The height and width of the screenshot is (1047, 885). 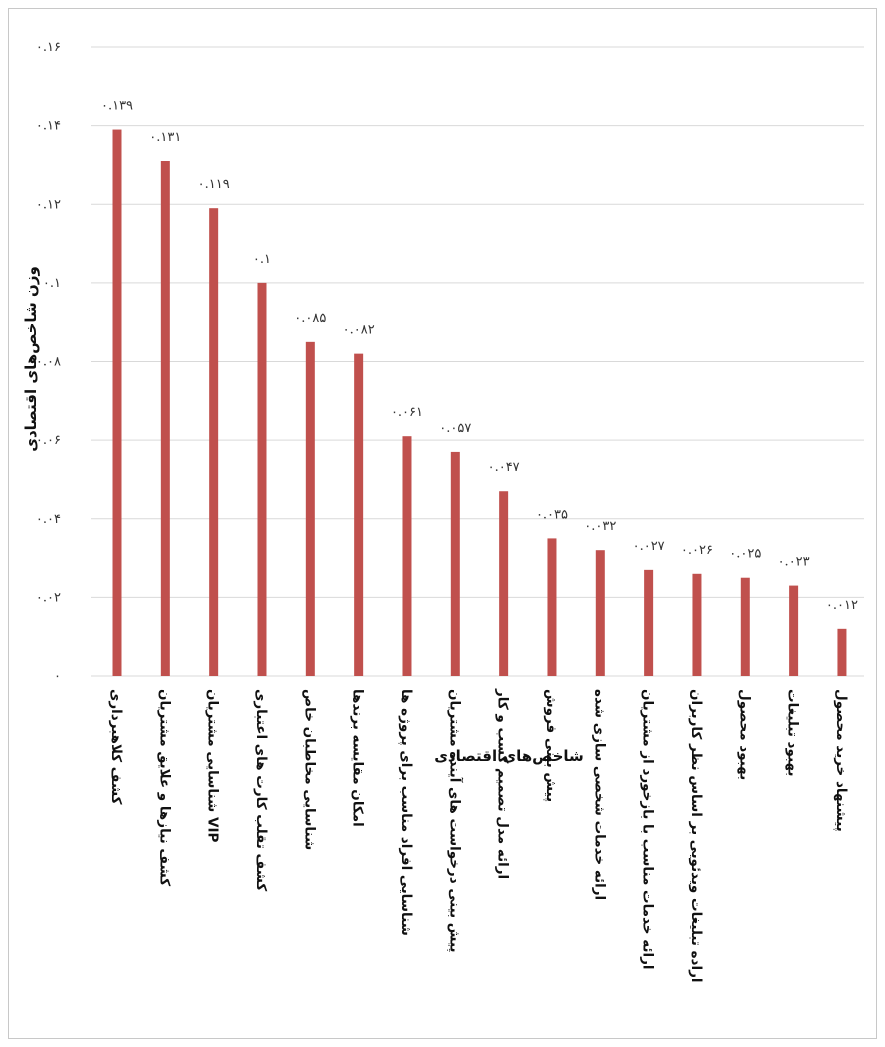 I want to click on category-label: پیشنهاد خرید محصول, so click(x=841, y=760).